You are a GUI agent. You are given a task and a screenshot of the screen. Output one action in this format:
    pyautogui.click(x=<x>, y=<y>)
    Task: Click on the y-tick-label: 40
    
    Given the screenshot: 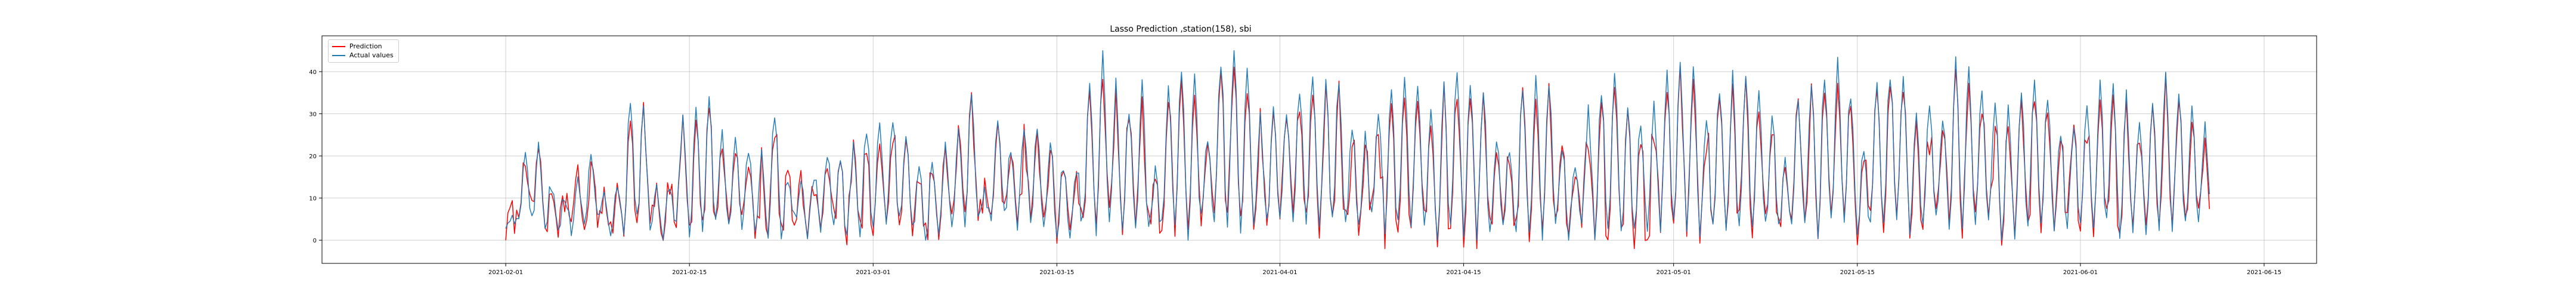 What is the action you would take?
    pyautogui.click(x=313, y=72)
    